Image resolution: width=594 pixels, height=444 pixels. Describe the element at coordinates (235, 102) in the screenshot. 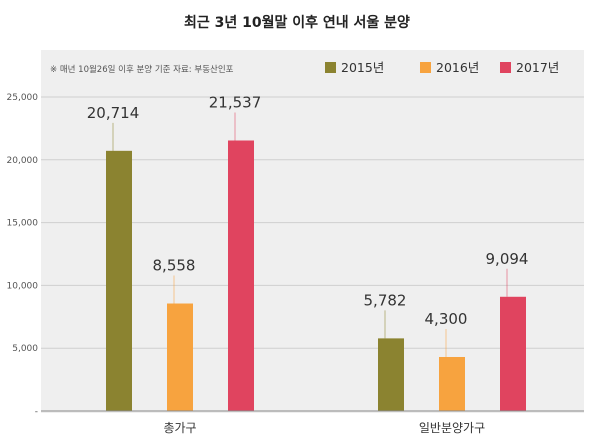

I see `bar-value-label: 21,537` at that location.